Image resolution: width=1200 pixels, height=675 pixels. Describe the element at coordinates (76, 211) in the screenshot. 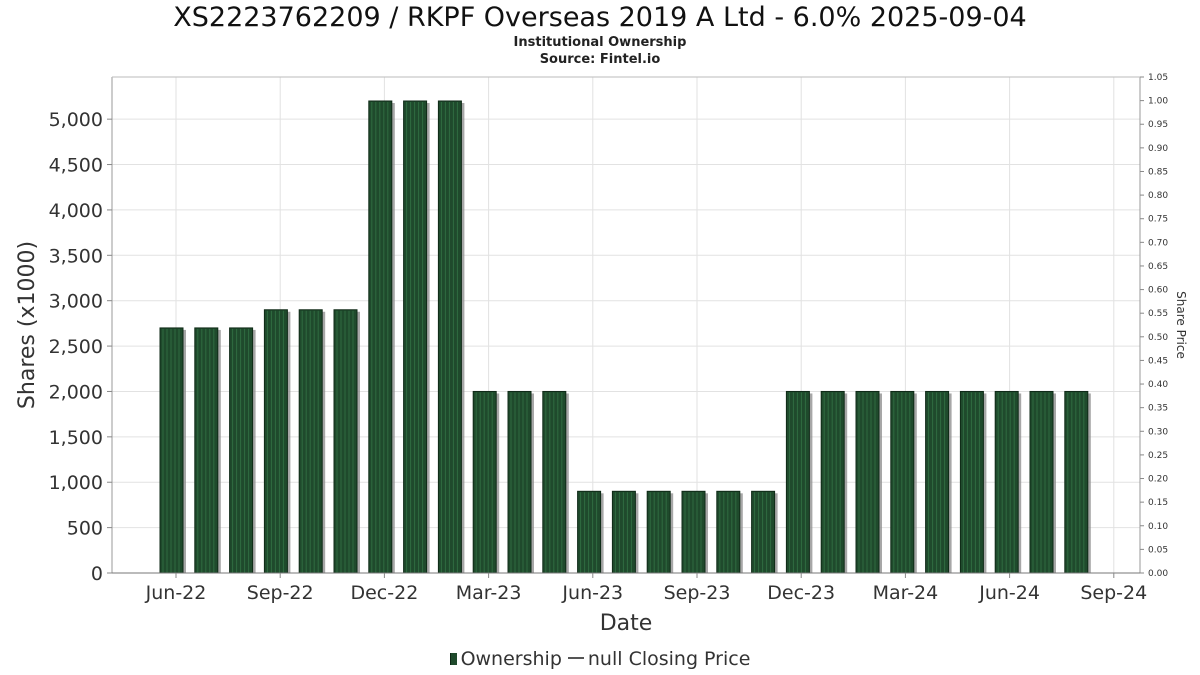

I see `y-tick-label: 4,000` at that location.